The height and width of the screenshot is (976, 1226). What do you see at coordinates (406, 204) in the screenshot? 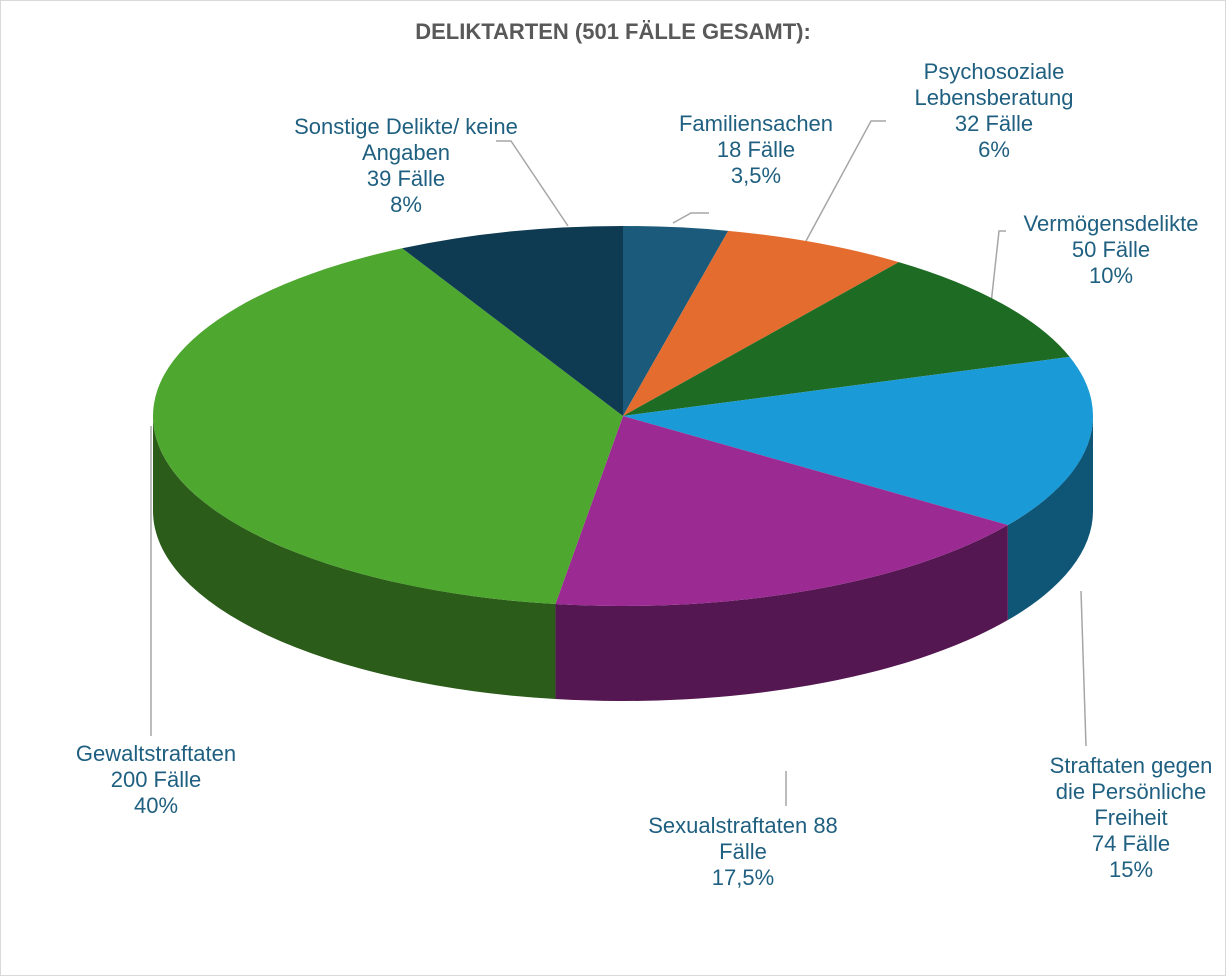
I see `label-percent: 8%` at bounding box center [406, 204].